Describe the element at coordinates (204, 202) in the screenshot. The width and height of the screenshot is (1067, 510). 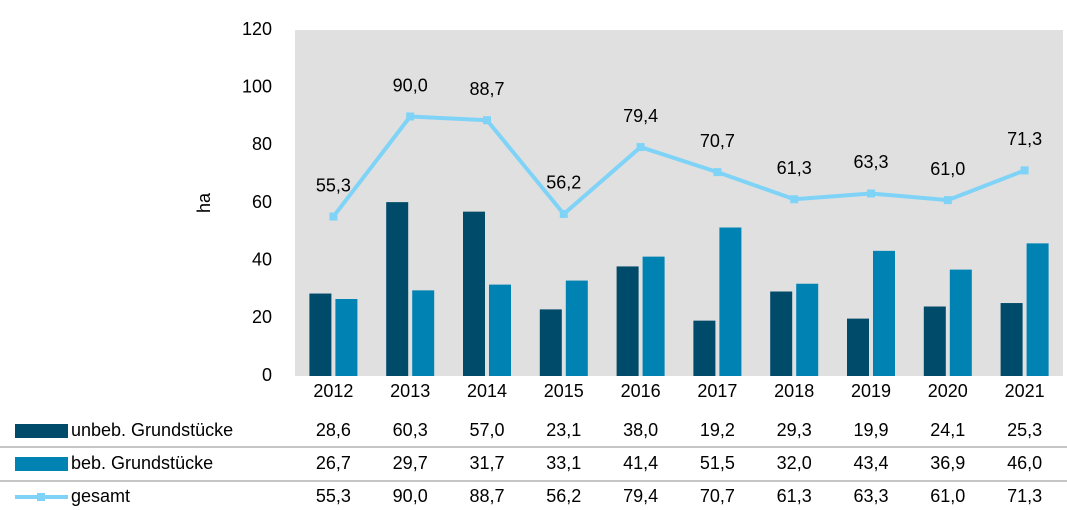
I see `y-axis-label: ha` at that location.